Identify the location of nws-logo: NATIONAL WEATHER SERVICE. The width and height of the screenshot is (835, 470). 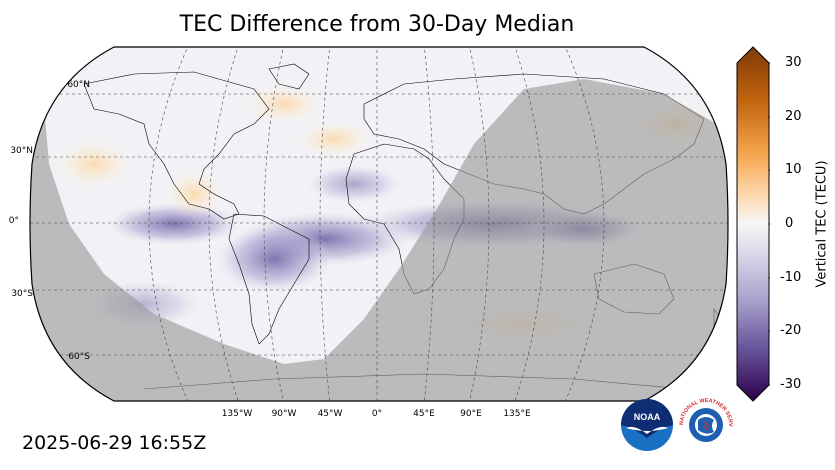
(705, 425).